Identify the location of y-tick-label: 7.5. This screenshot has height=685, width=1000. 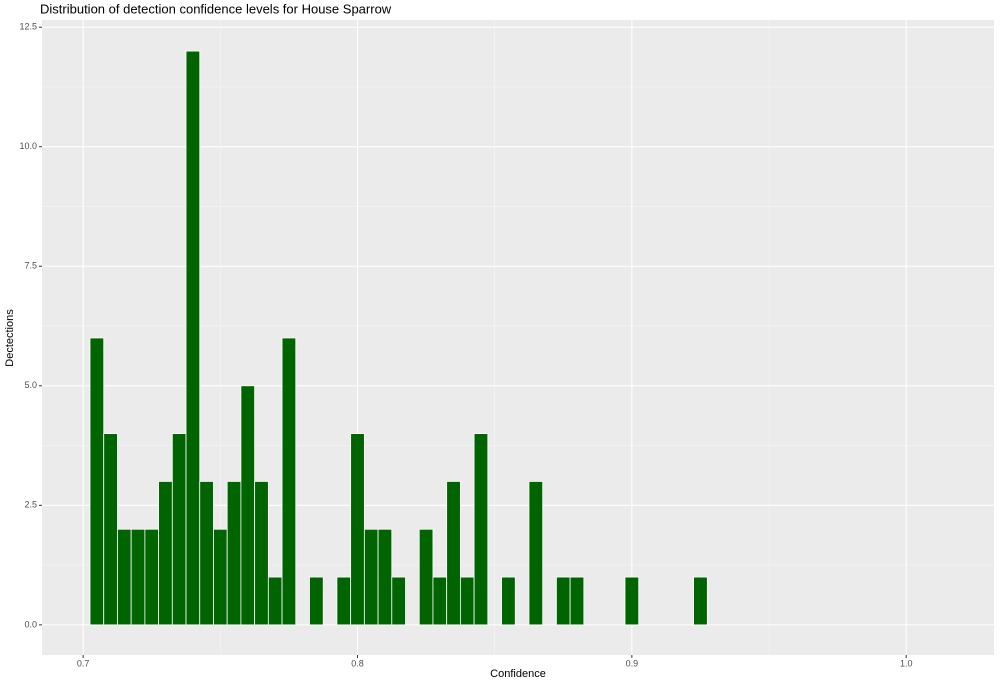
(30, 266).